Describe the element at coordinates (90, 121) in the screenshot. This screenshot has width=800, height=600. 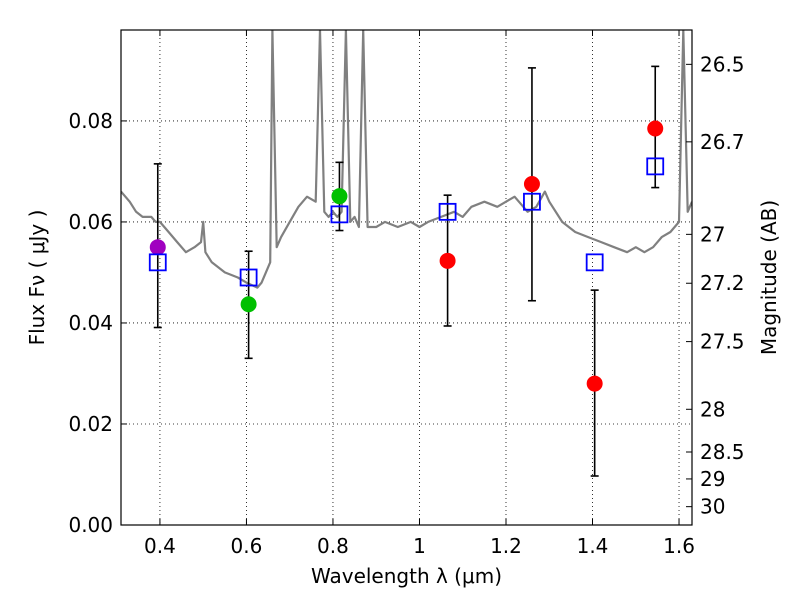
I see `y-tick-label: 0.08` at that location.